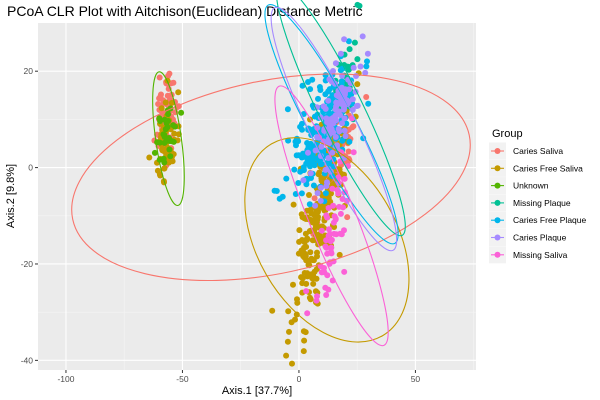 The height and width of the screenshot is (400, 600). I want to click on y-axis-title: Axis.2 [9.8%], so click(11, 196).